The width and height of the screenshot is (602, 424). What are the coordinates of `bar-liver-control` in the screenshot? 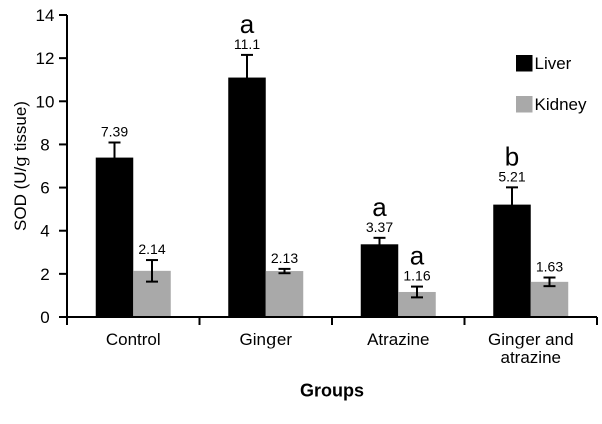 It's located at (114, 237).